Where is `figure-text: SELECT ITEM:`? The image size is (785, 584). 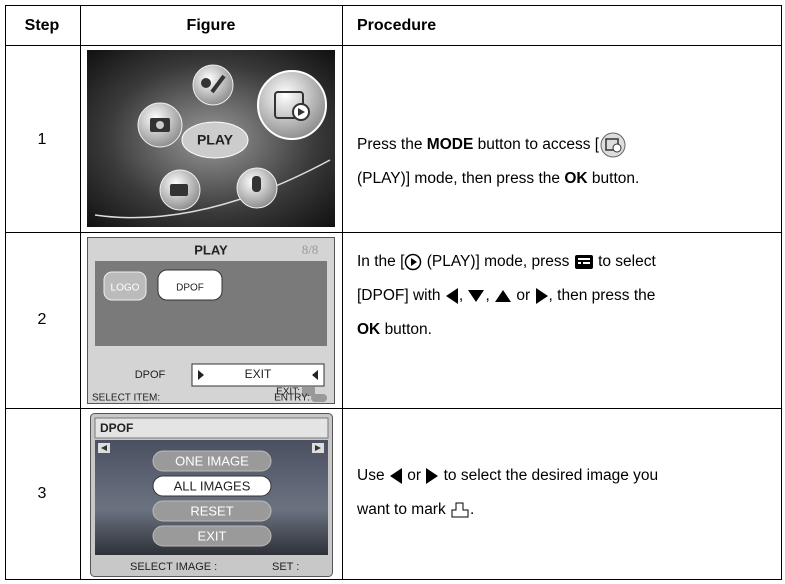 figure-text: SELECT ITEM: is located at coordinates (126, 398).